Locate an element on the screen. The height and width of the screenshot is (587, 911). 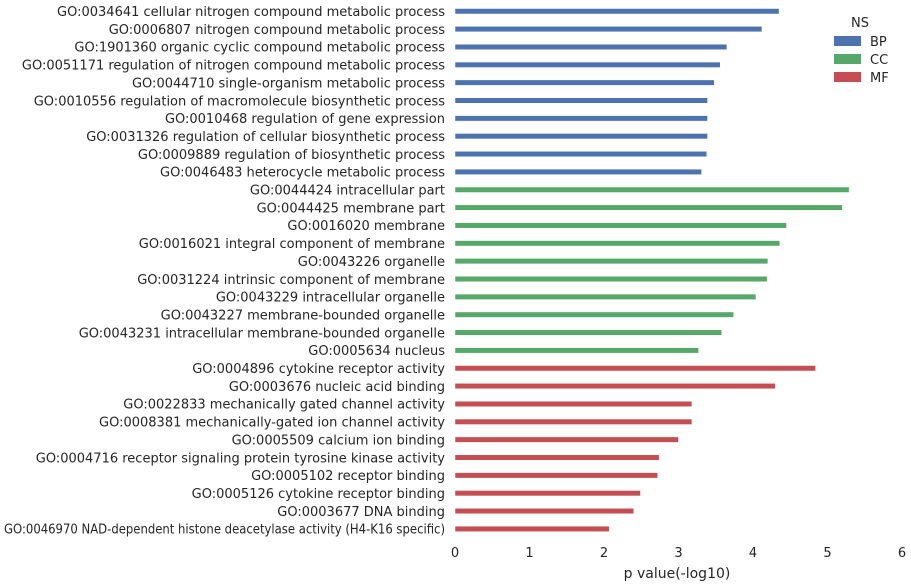
x-tick-labels: 0 1 2 3 4 5 6 is located at coordinates (678, 553).